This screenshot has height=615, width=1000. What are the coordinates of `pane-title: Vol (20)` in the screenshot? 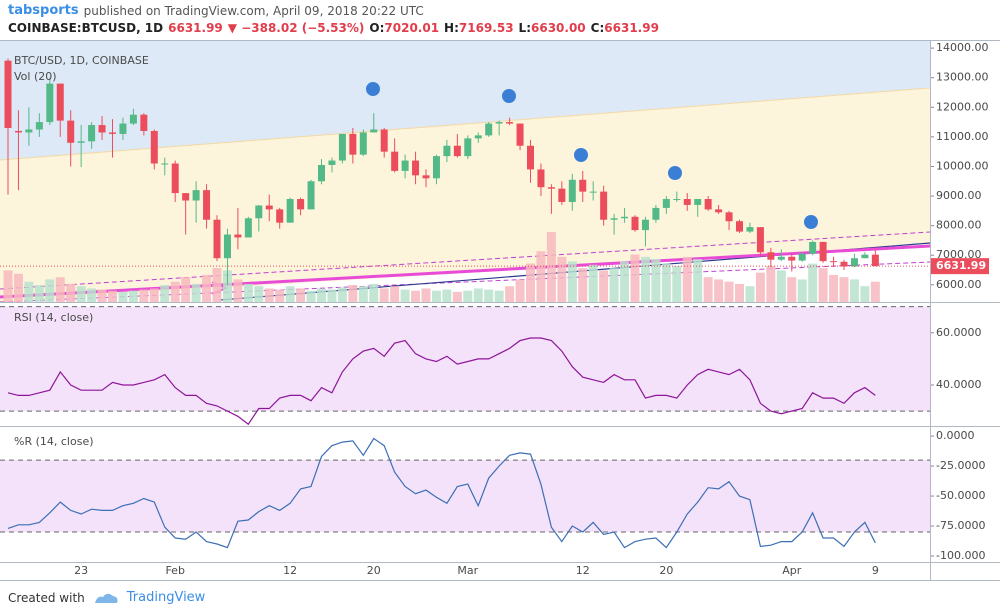 It's located at (35, 76).